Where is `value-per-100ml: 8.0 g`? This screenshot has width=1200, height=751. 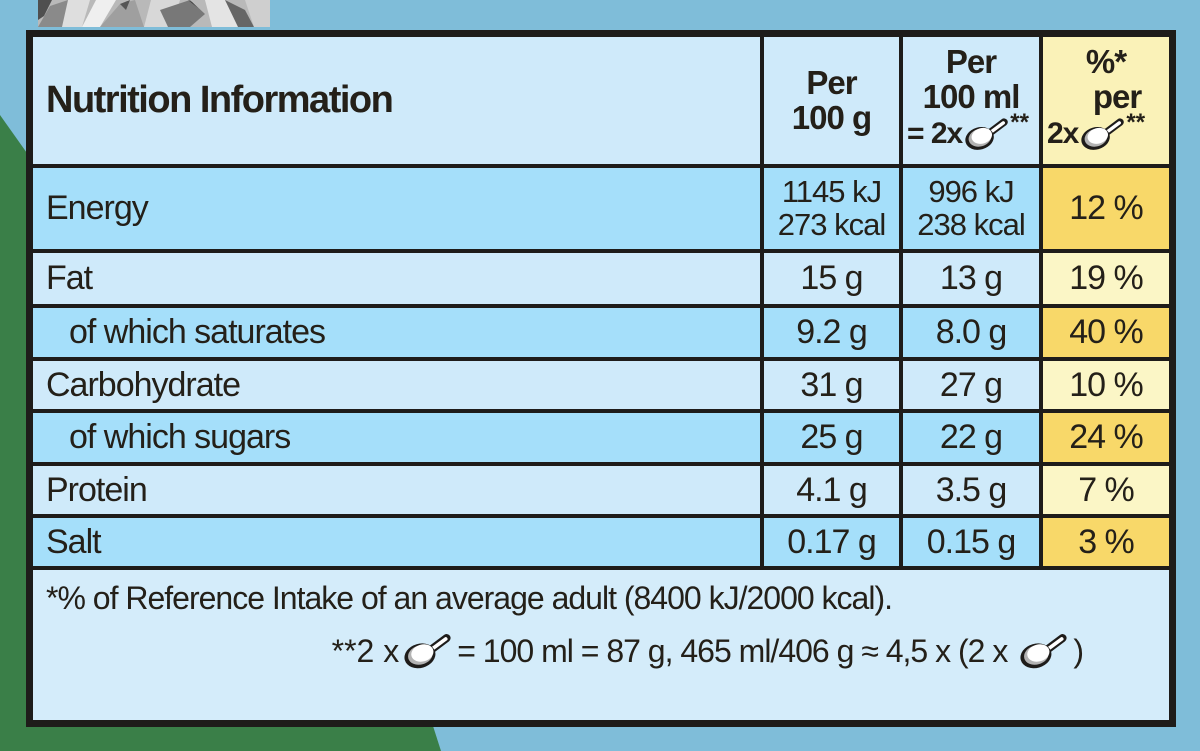
value-per-100ml: 8.0 g is located at coordinates (969, 332).